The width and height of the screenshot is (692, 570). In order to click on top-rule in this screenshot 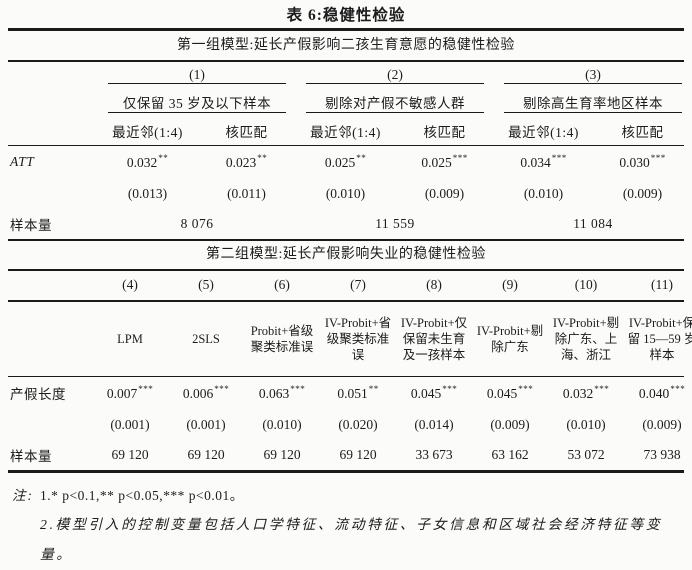, I will do `click(346, 29)`.